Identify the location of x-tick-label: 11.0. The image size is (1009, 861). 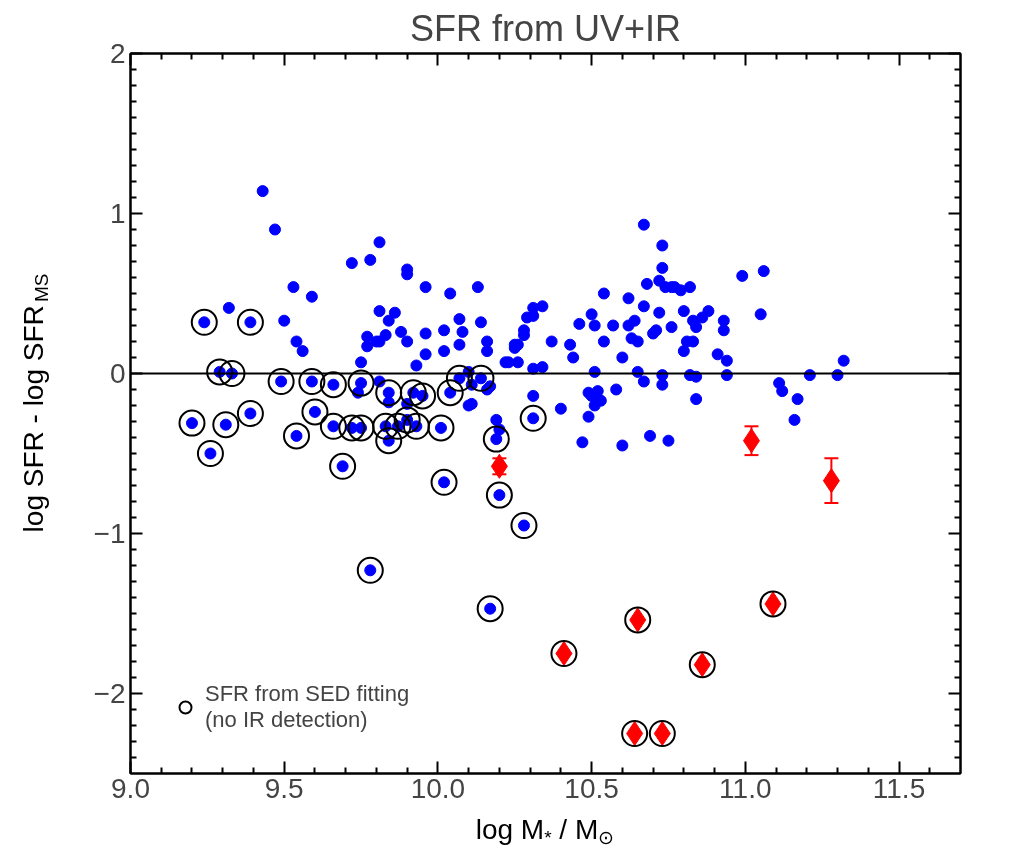
(745, 788).